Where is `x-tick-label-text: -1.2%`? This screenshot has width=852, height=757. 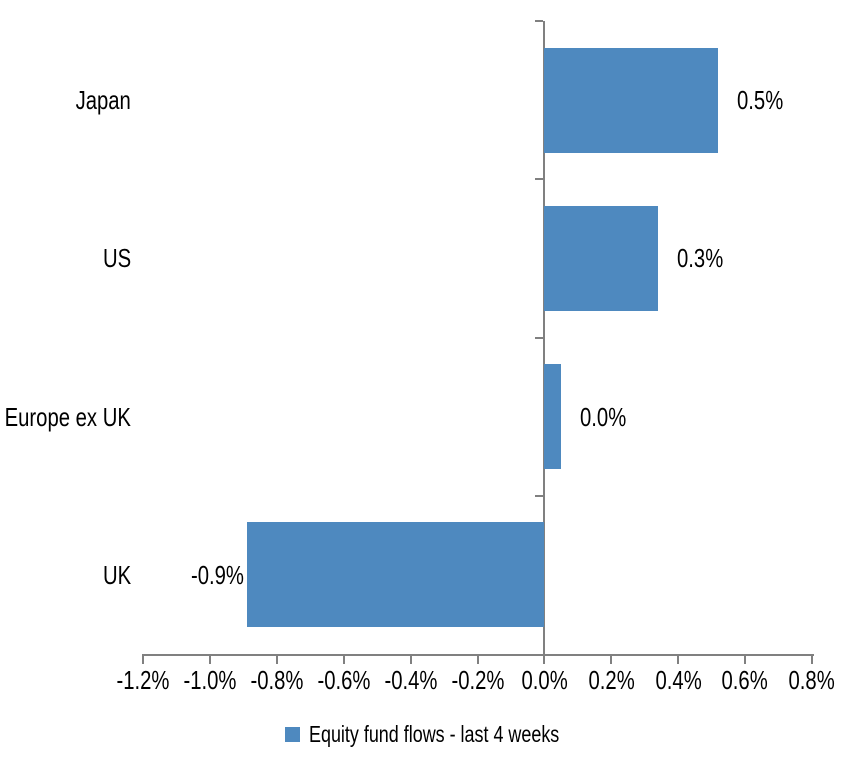
x-tick-label-text: -1.2% is located at coordinates (143, 680).